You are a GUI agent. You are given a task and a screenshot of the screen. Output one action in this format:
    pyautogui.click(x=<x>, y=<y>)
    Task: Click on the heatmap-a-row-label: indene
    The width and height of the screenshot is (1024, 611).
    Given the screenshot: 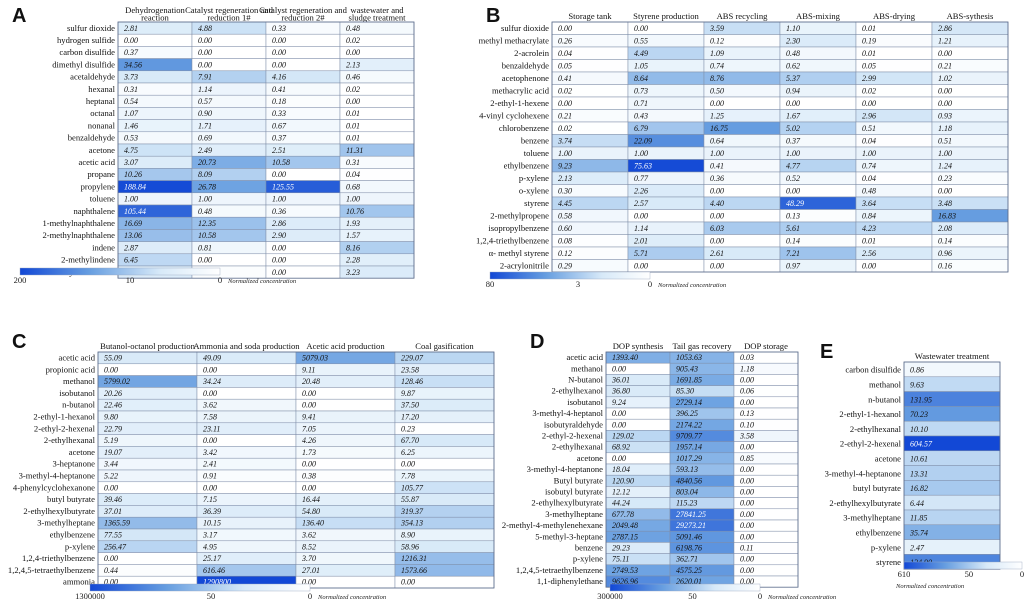 What is the action you would take?
    pyautogui.click(x=103, y=247)
    